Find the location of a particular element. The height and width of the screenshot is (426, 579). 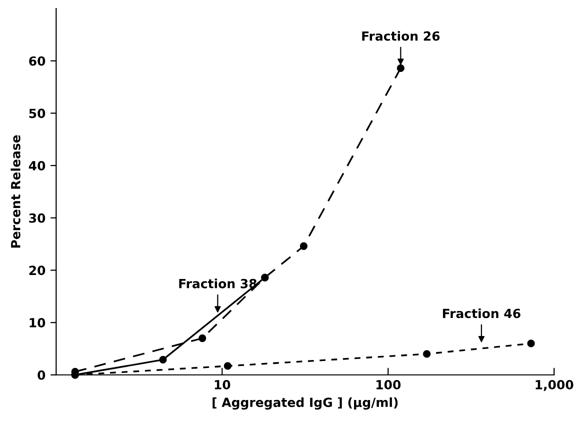

x-tick-label: 100 is located at coordinates (388, 385).